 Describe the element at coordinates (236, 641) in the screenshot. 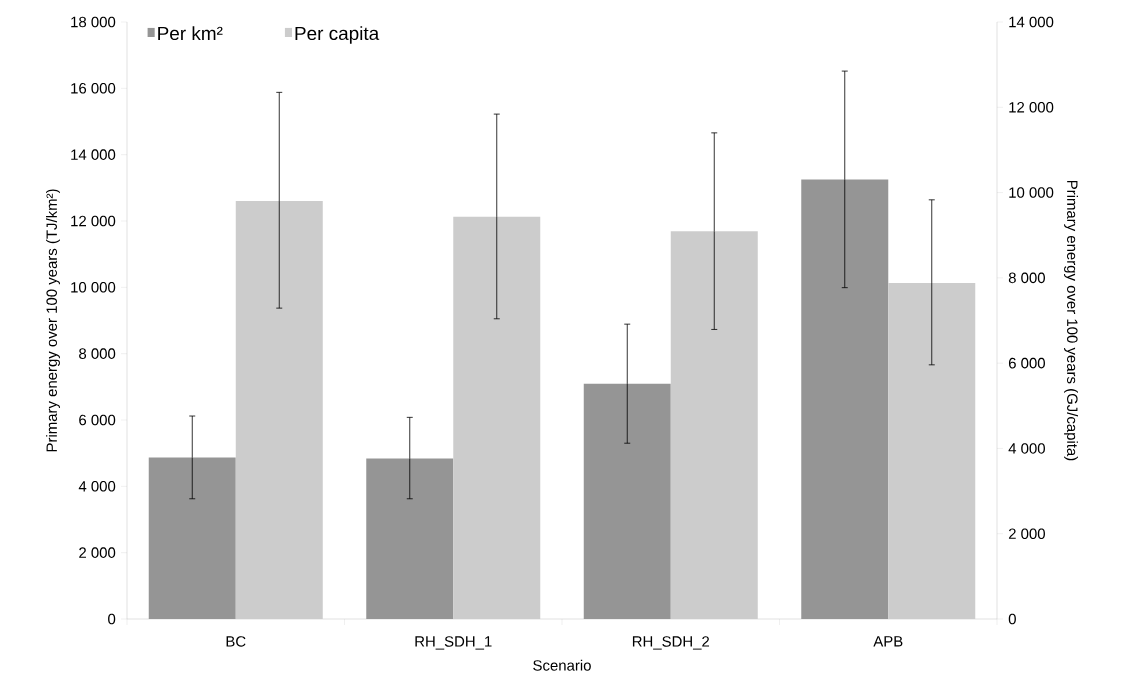

I see `x-tick-label: BC` at that location.